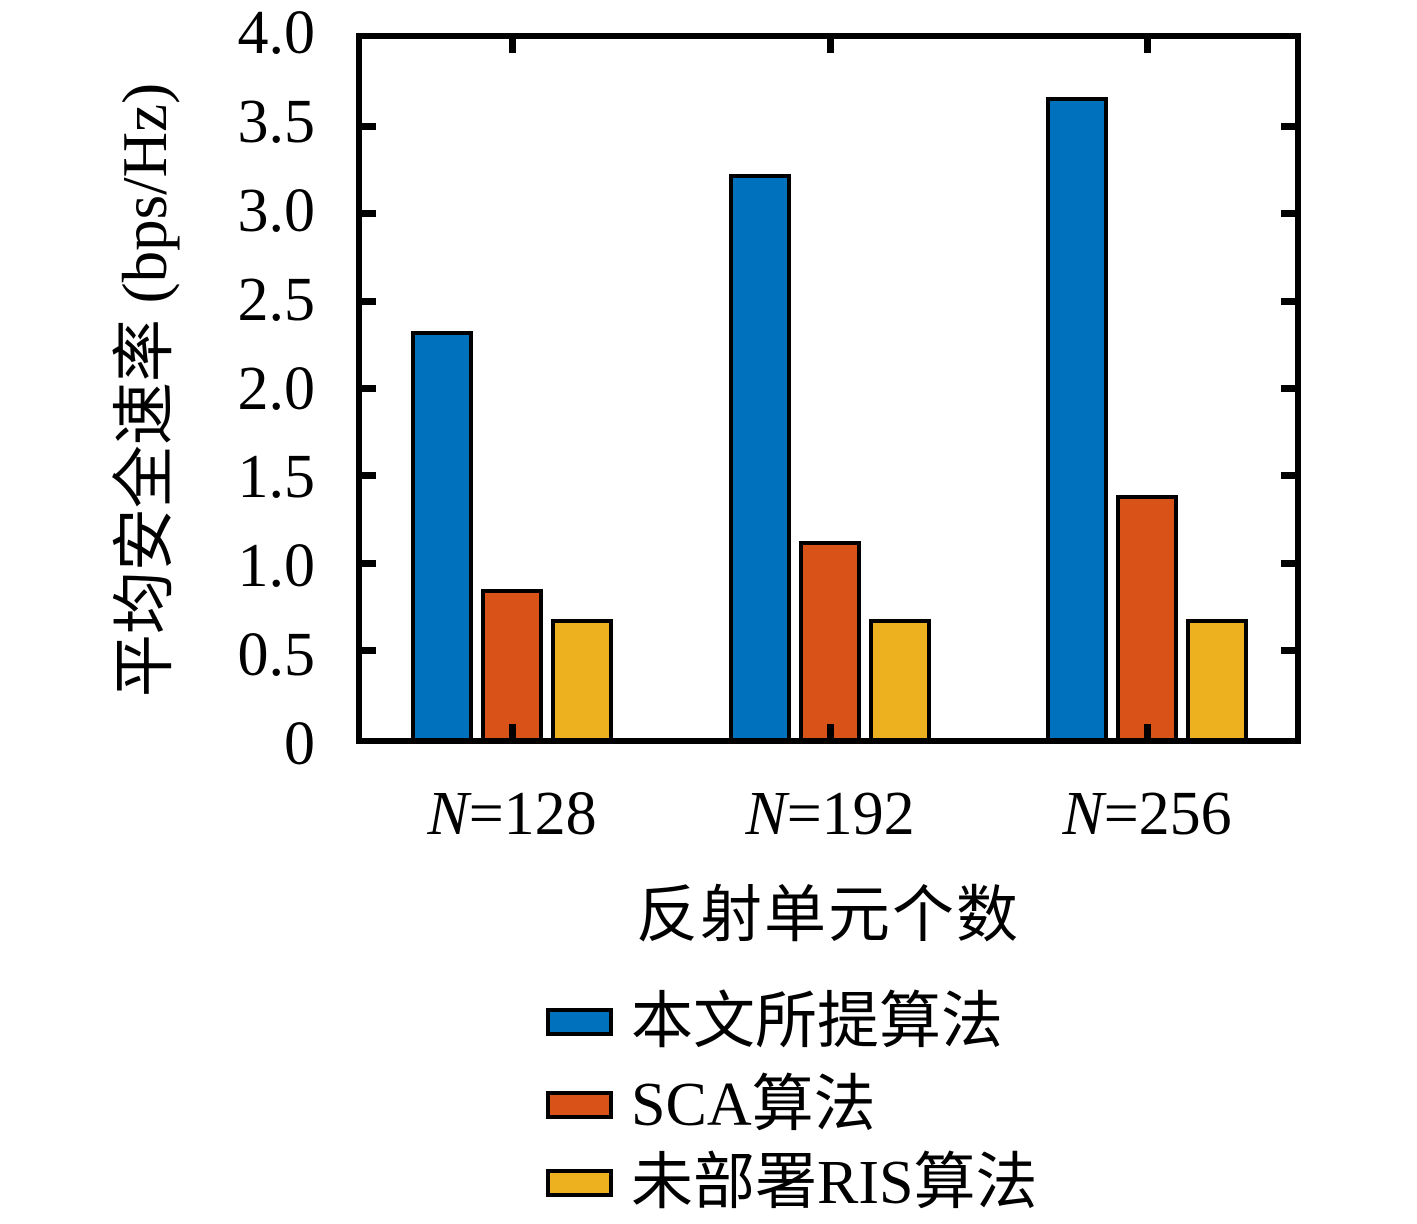  I want to click on legend-label: 本文所提算法, so click(817, 1022).